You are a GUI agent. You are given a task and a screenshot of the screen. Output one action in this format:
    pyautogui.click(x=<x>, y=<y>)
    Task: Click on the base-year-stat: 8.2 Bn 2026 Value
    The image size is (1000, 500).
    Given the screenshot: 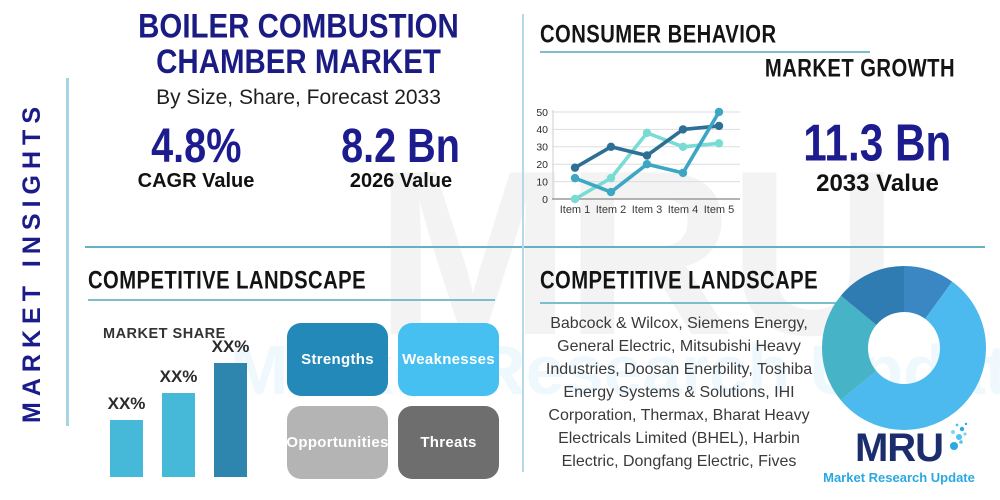 What is the action you would take?
    pyautogui.click(x=401, y=155)
    